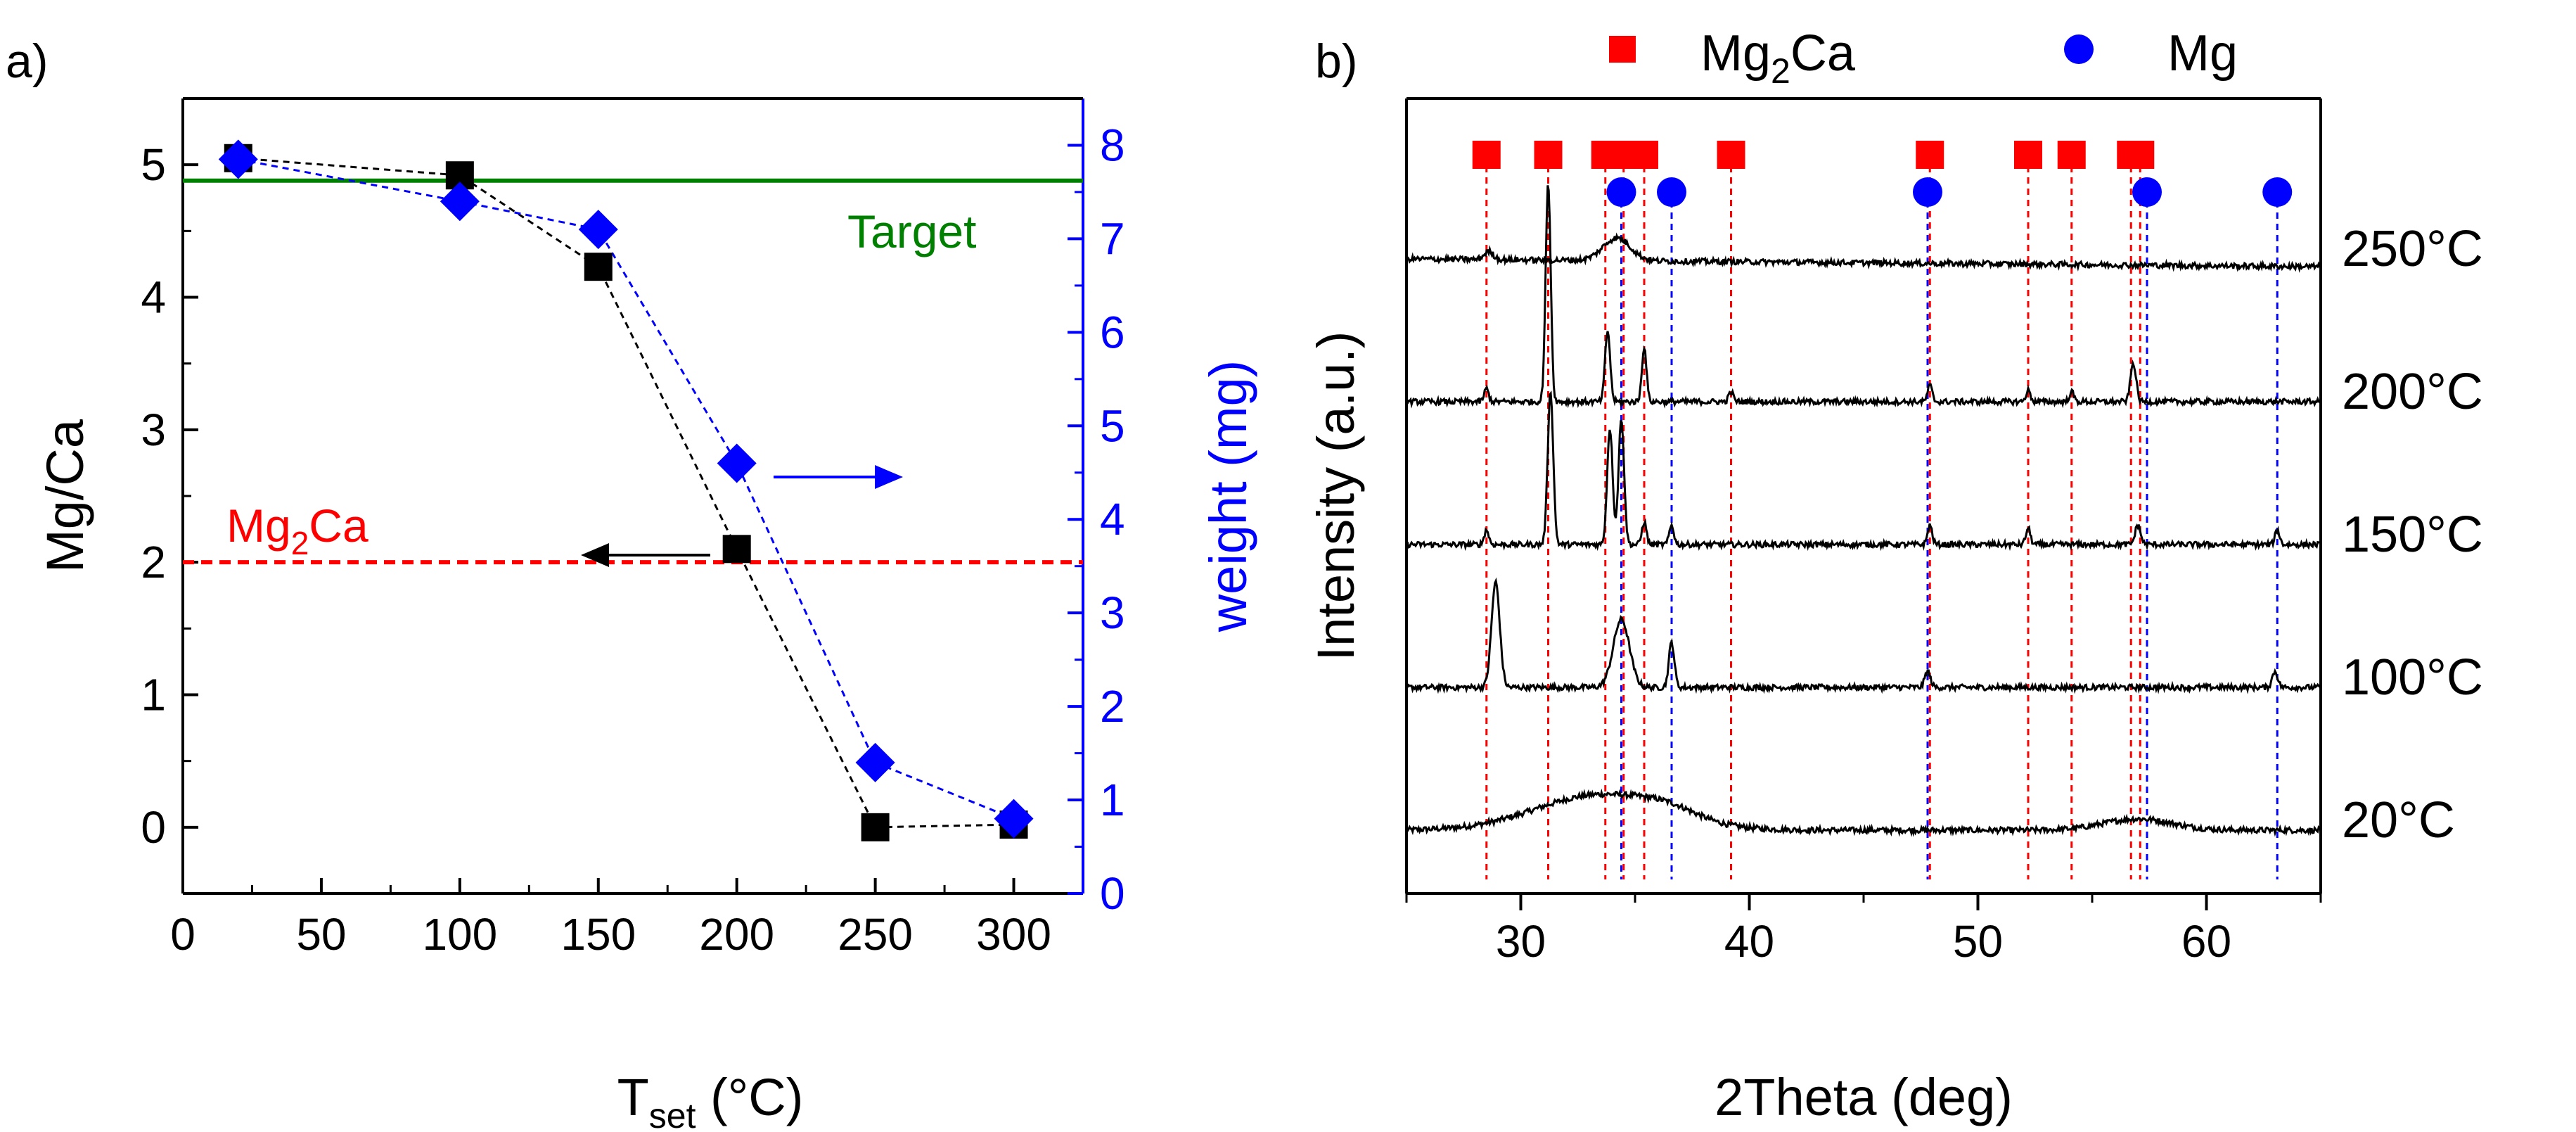  Describe the element at coordinates (2412, 392) in the screenshot. I see `xrd-trace-label: 200°C` at that location.